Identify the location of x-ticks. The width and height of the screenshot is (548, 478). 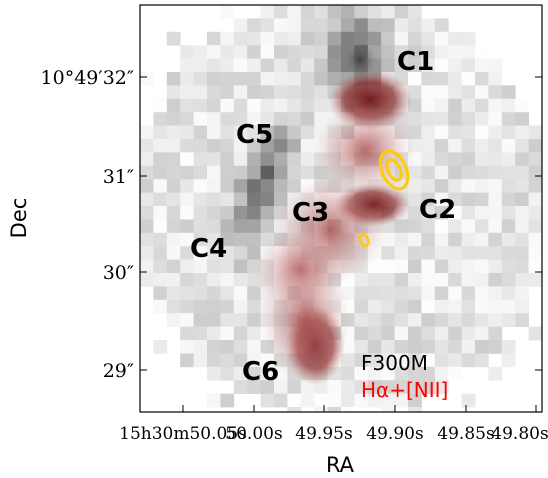
(359, 408).